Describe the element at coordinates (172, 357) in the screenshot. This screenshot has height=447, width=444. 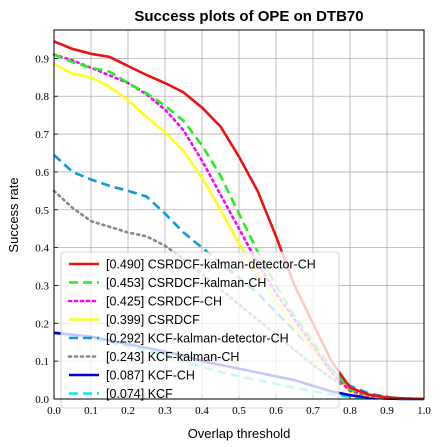
I see `legend-entry-label: [0.243] KCF-kalman-CH` at that location.